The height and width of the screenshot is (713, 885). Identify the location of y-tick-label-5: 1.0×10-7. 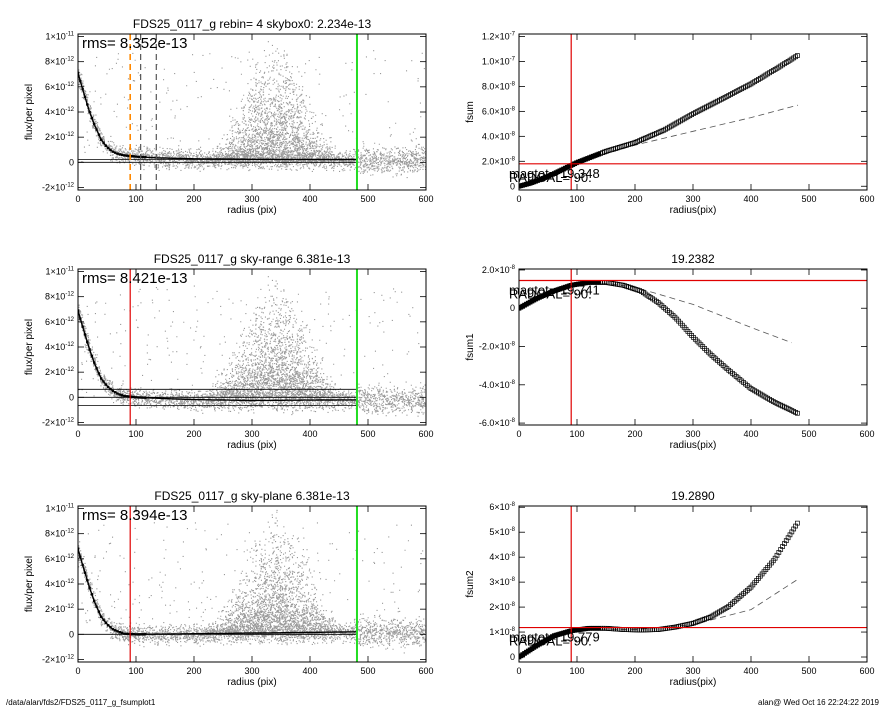
(499, 61).